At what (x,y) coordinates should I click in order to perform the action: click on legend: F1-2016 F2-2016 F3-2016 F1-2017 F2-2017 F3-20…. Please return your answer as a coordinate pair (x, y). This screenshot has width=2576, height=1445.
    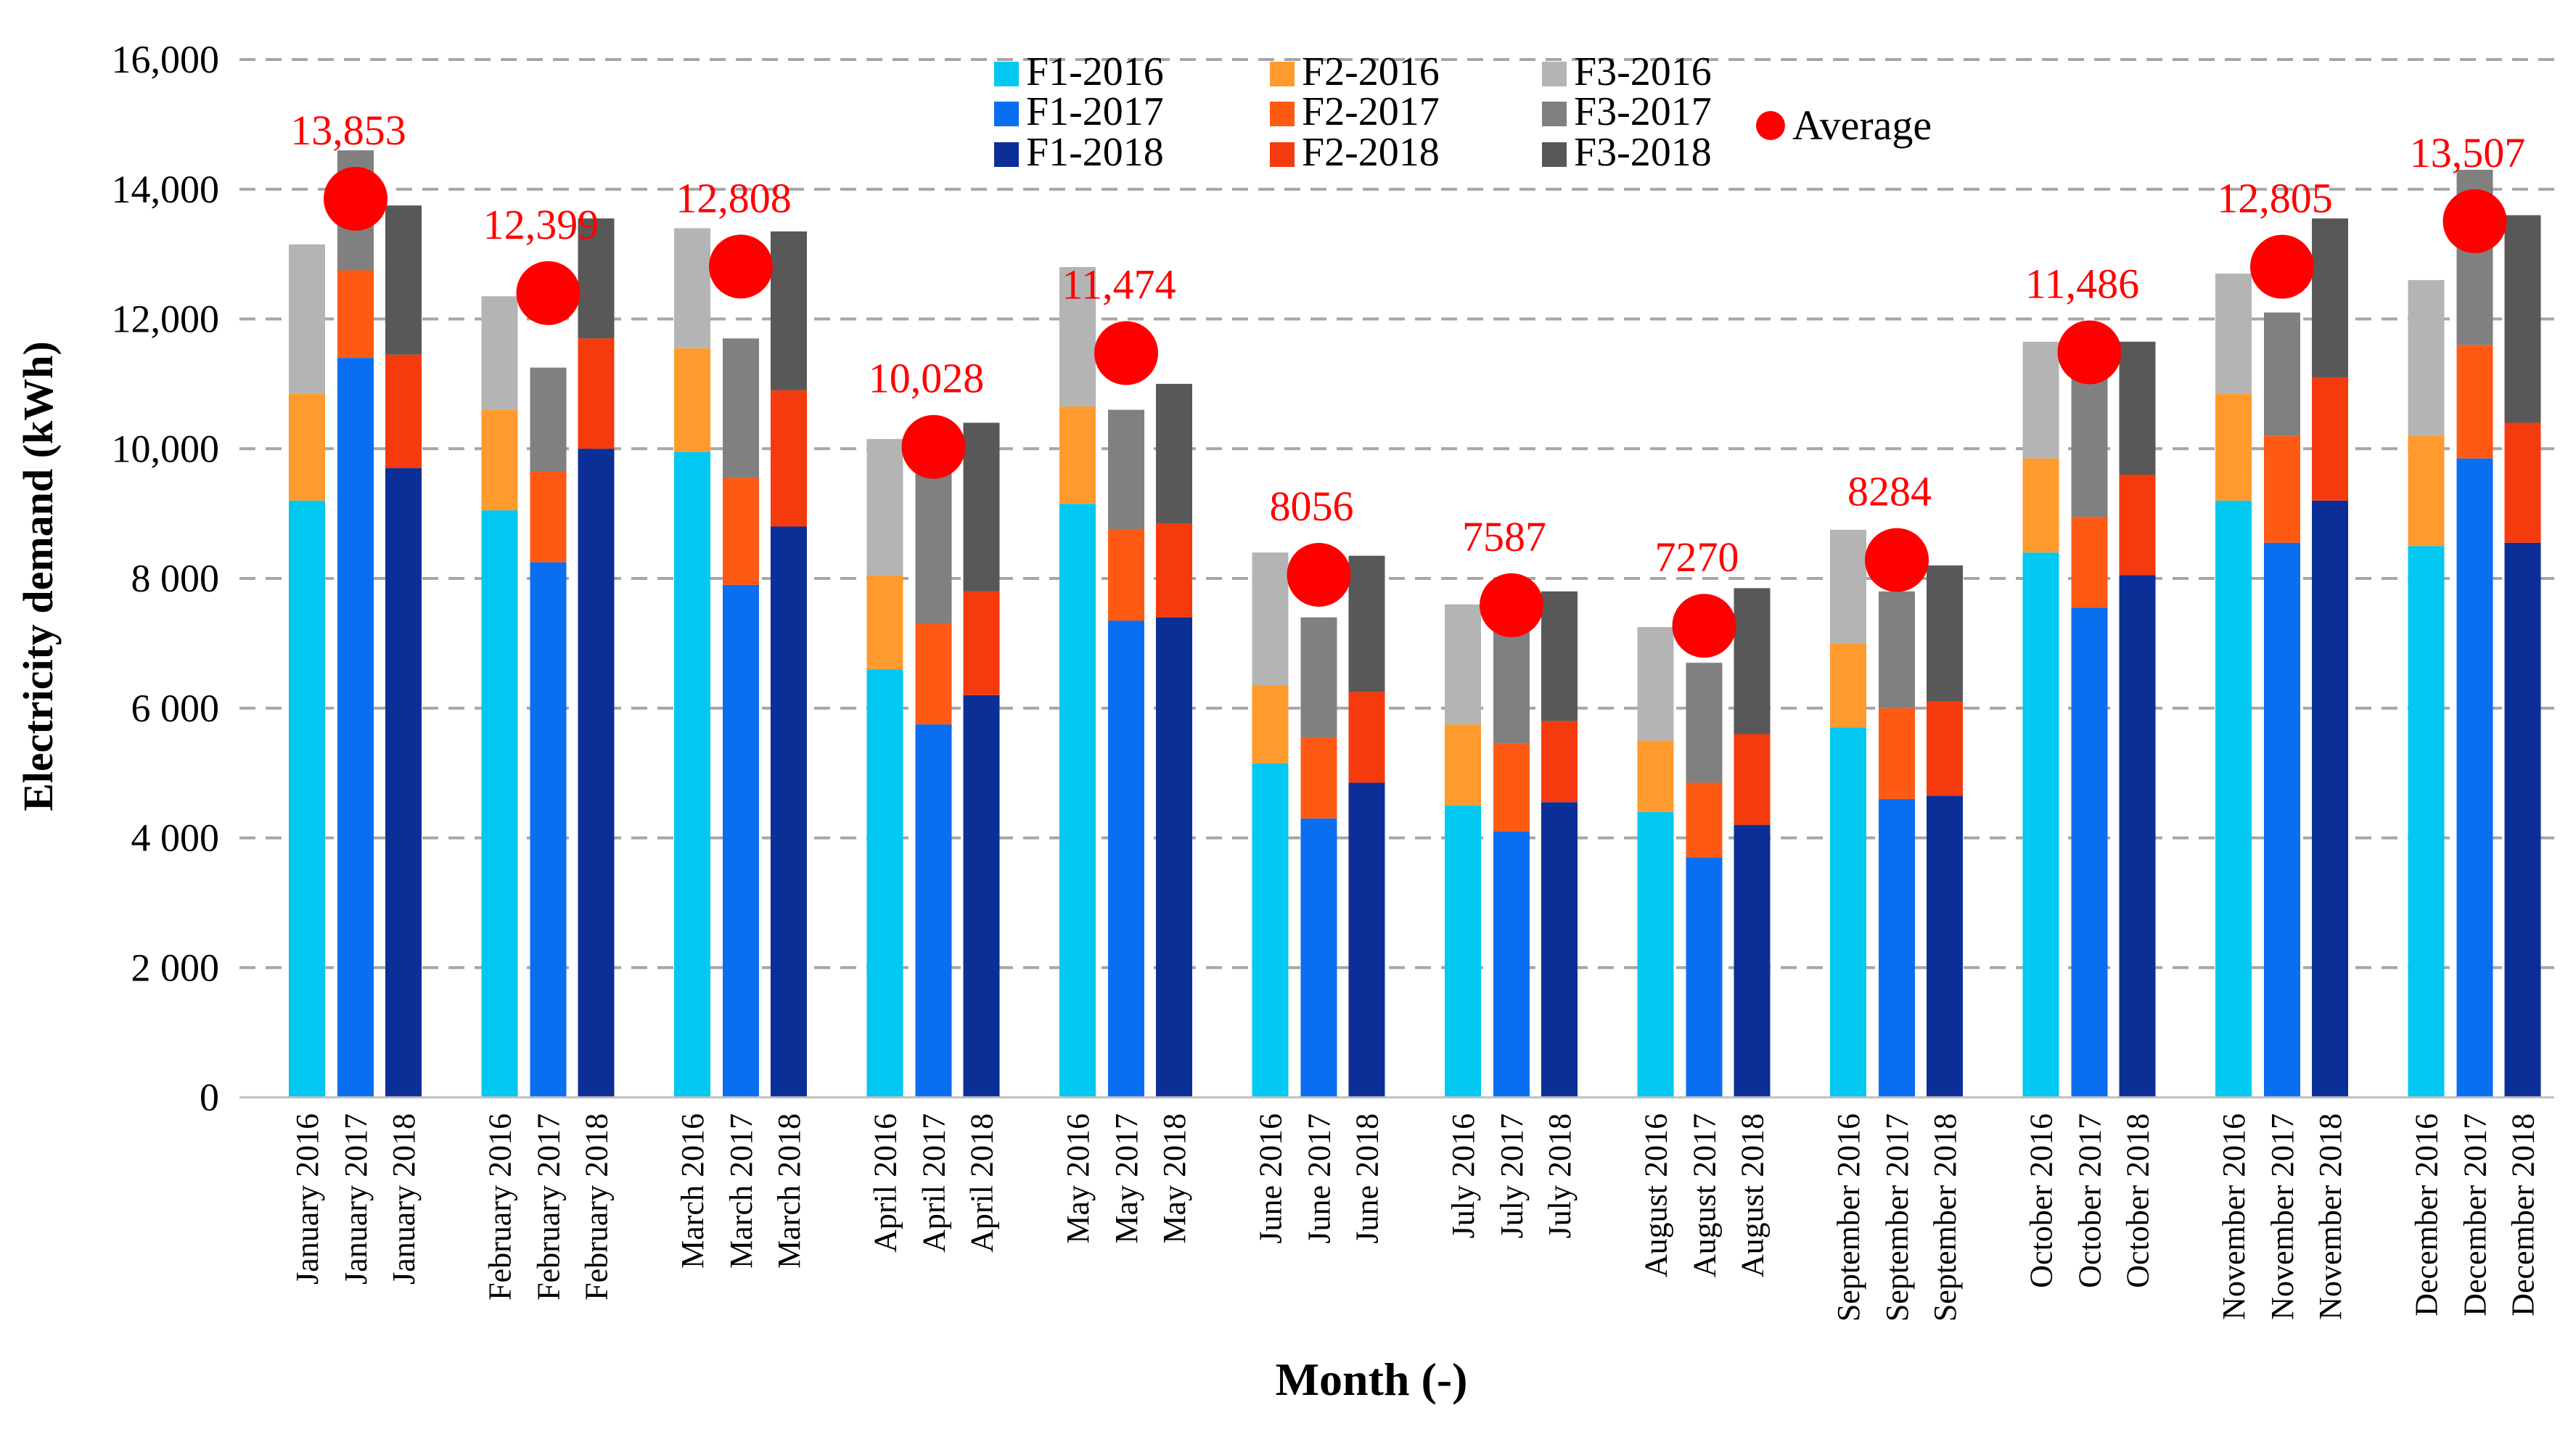
    Looking at the image, I should click on (1463, 112).